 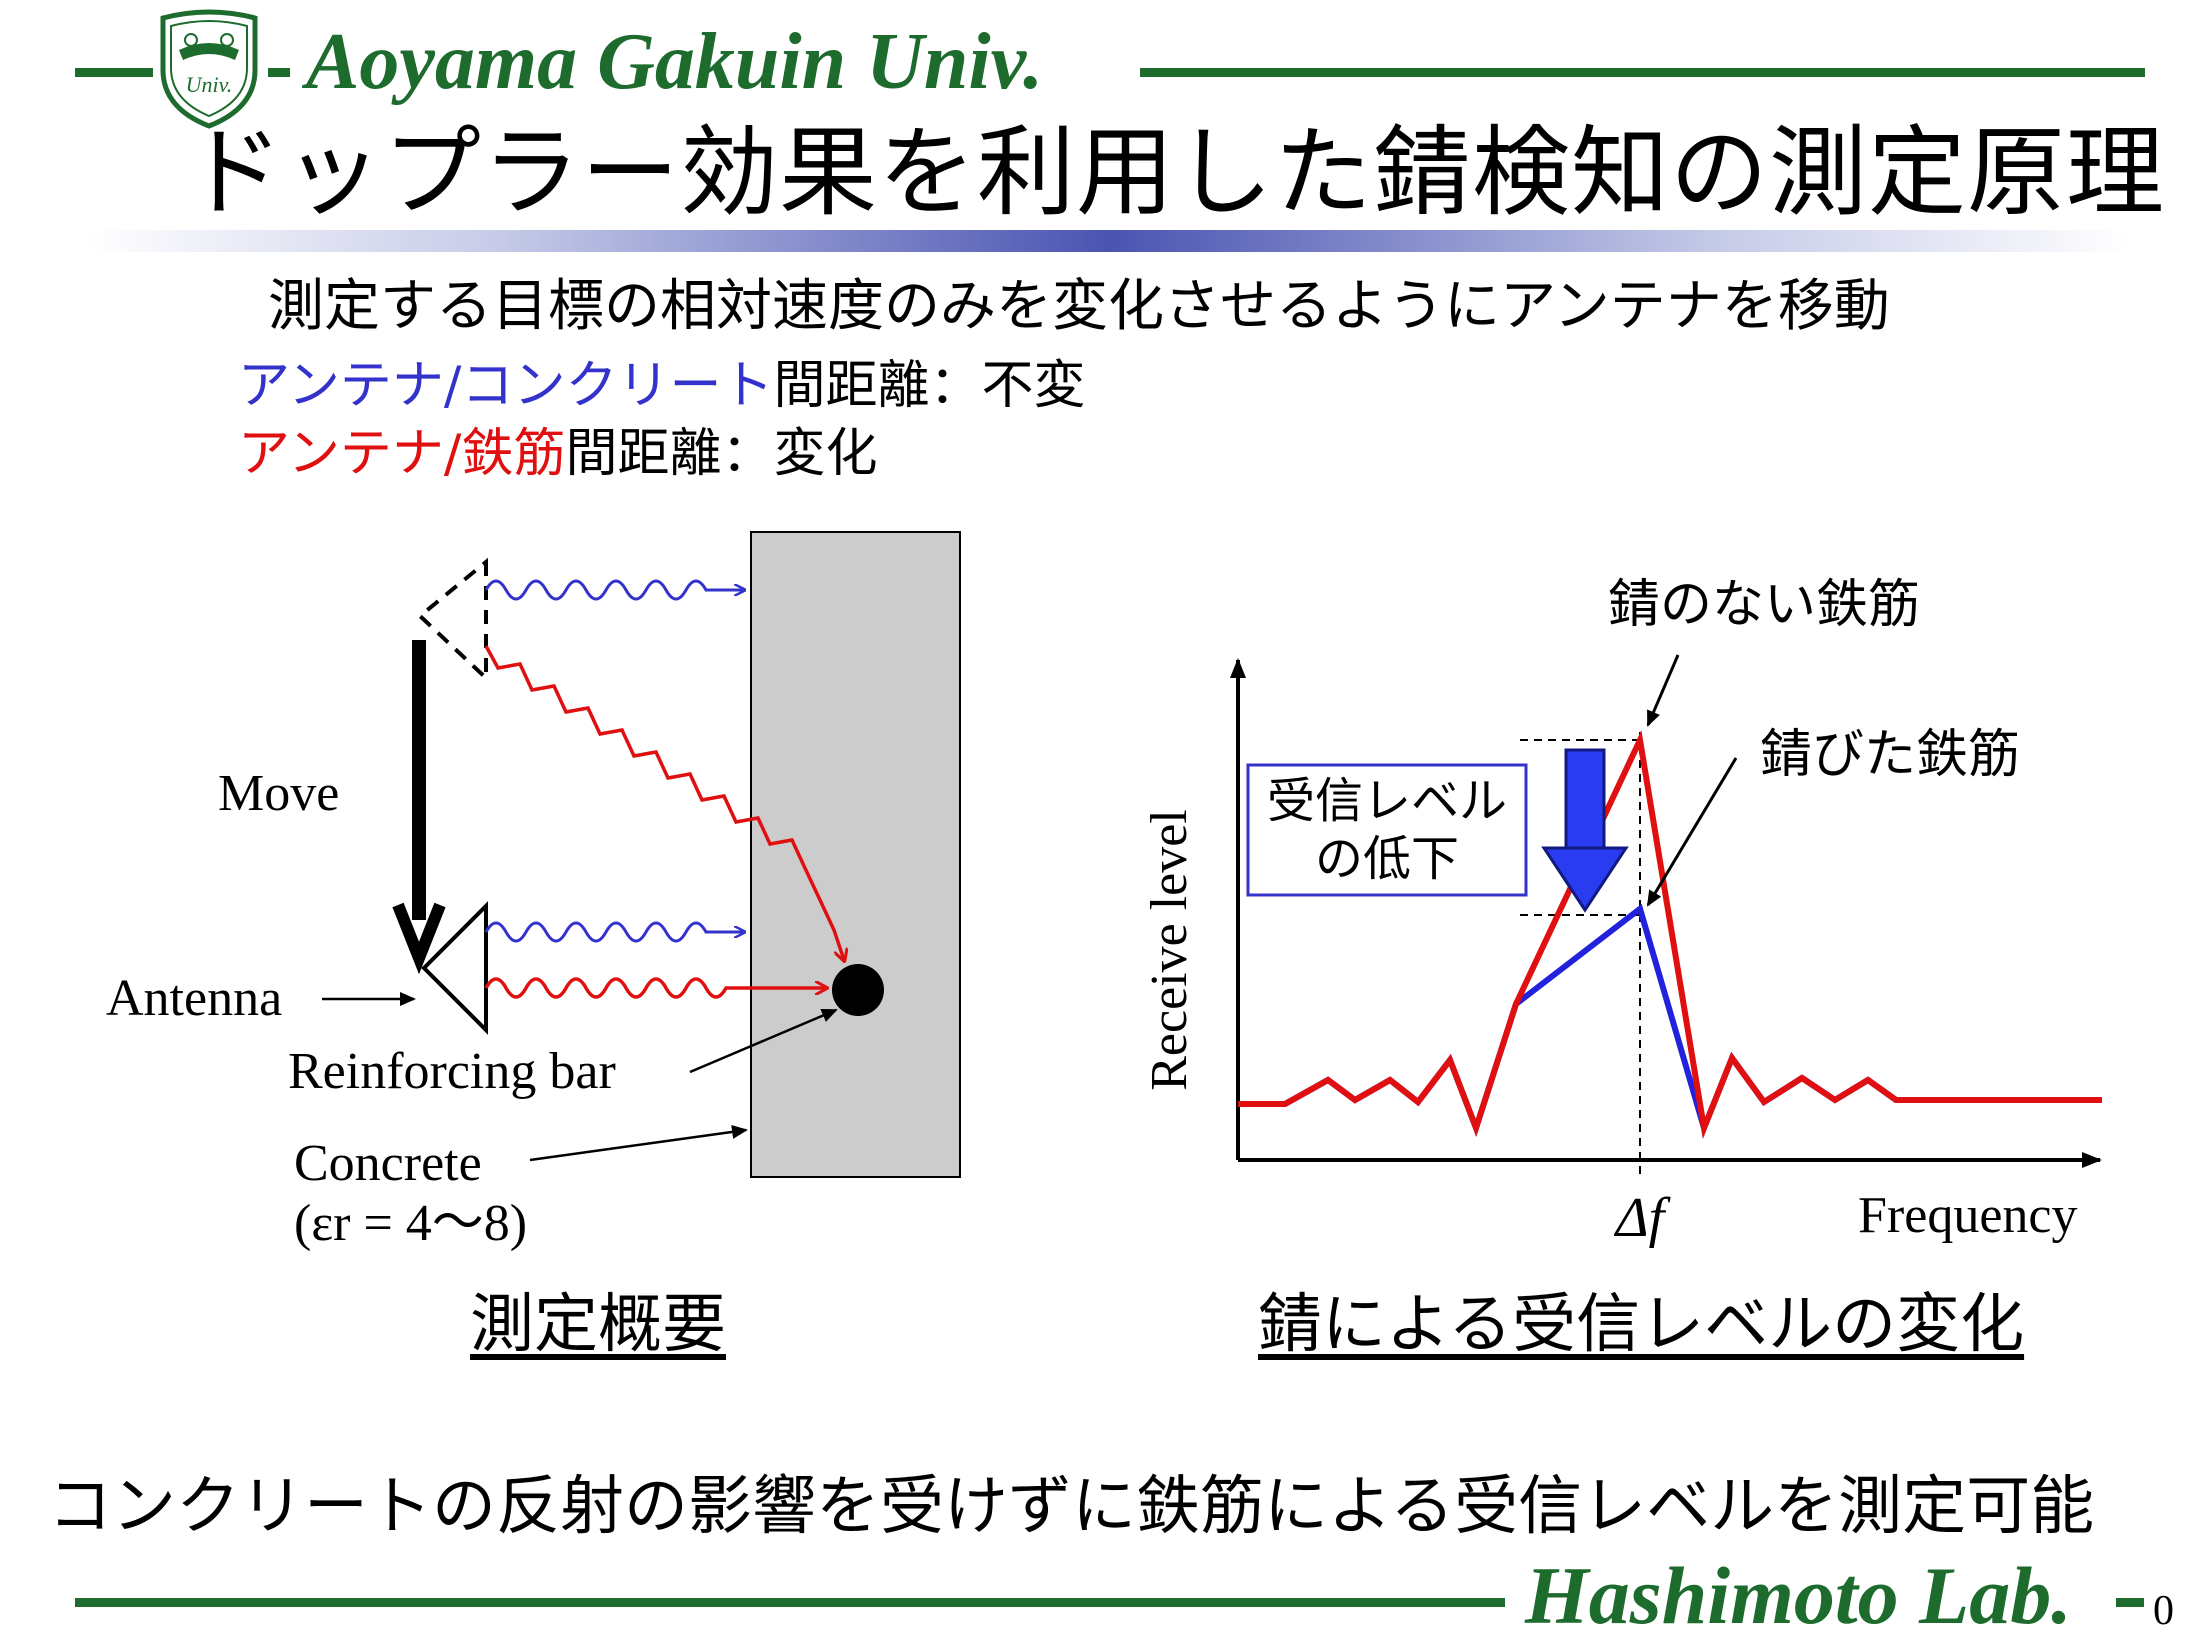 What do you see at coordinates (209, 84) in the screenshot?
I see `logo-text: Univ.` at bounding box center [209, 84].